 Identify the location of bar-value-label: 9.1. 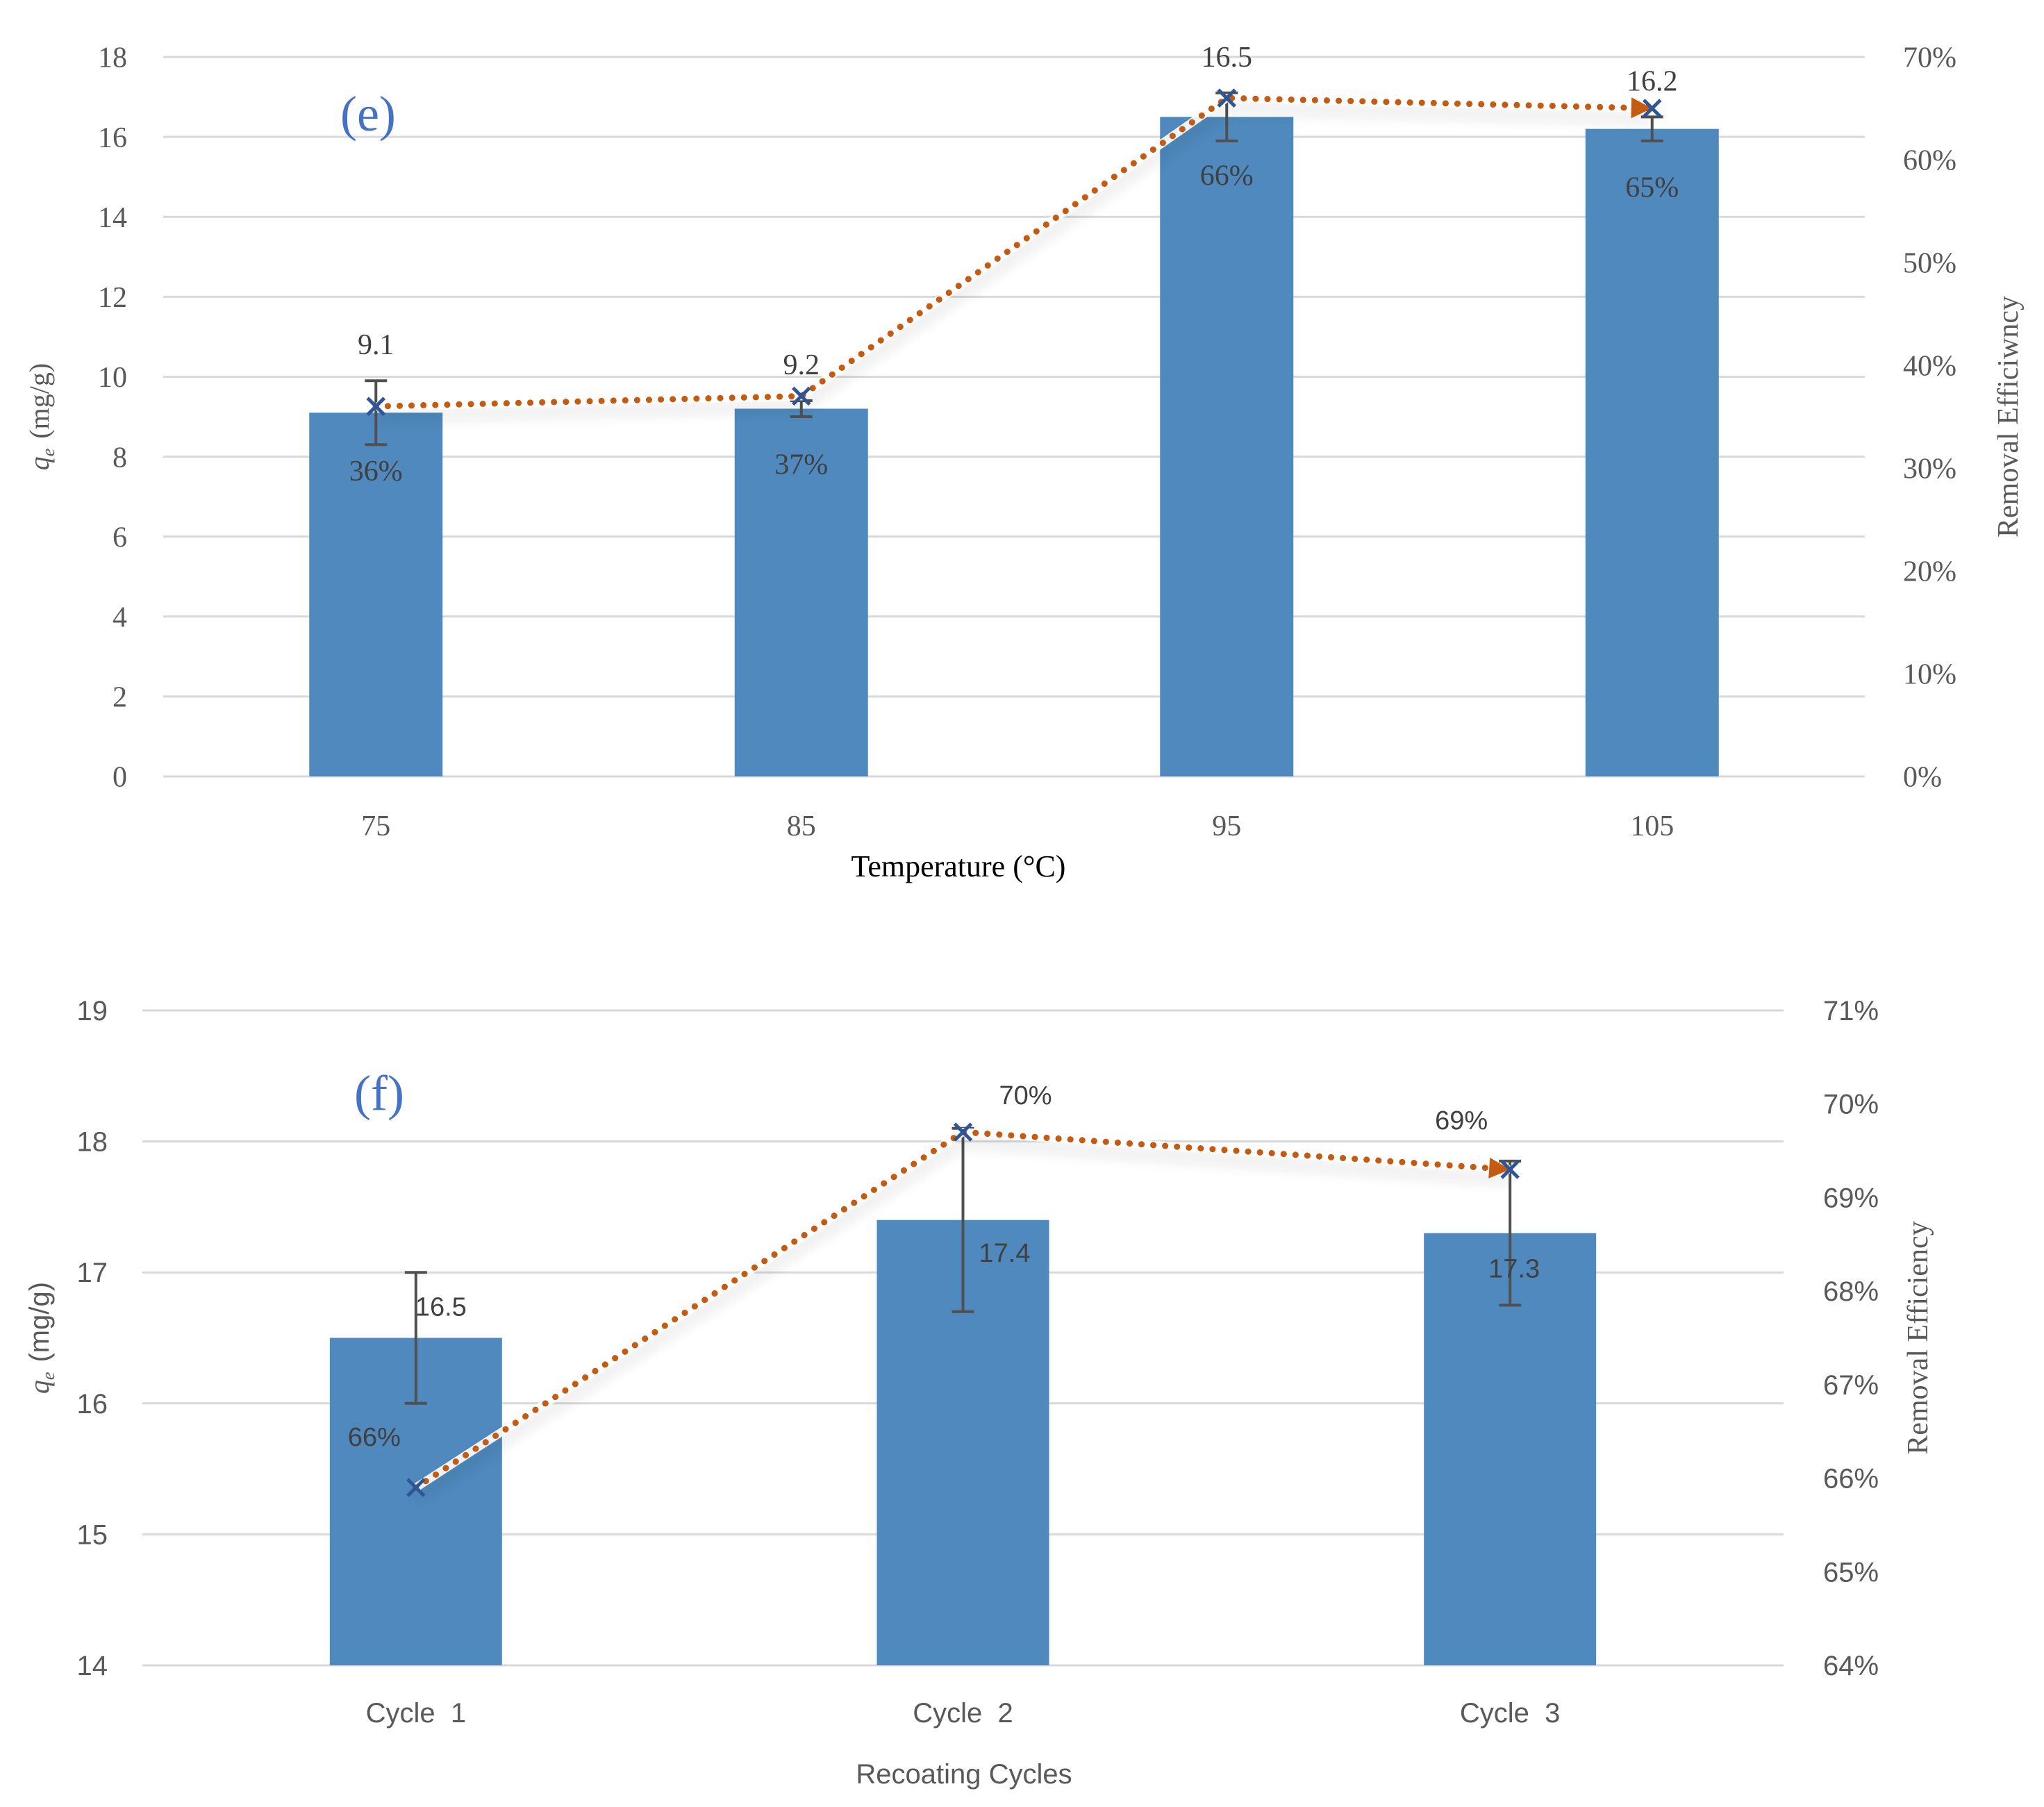
(376, 345).